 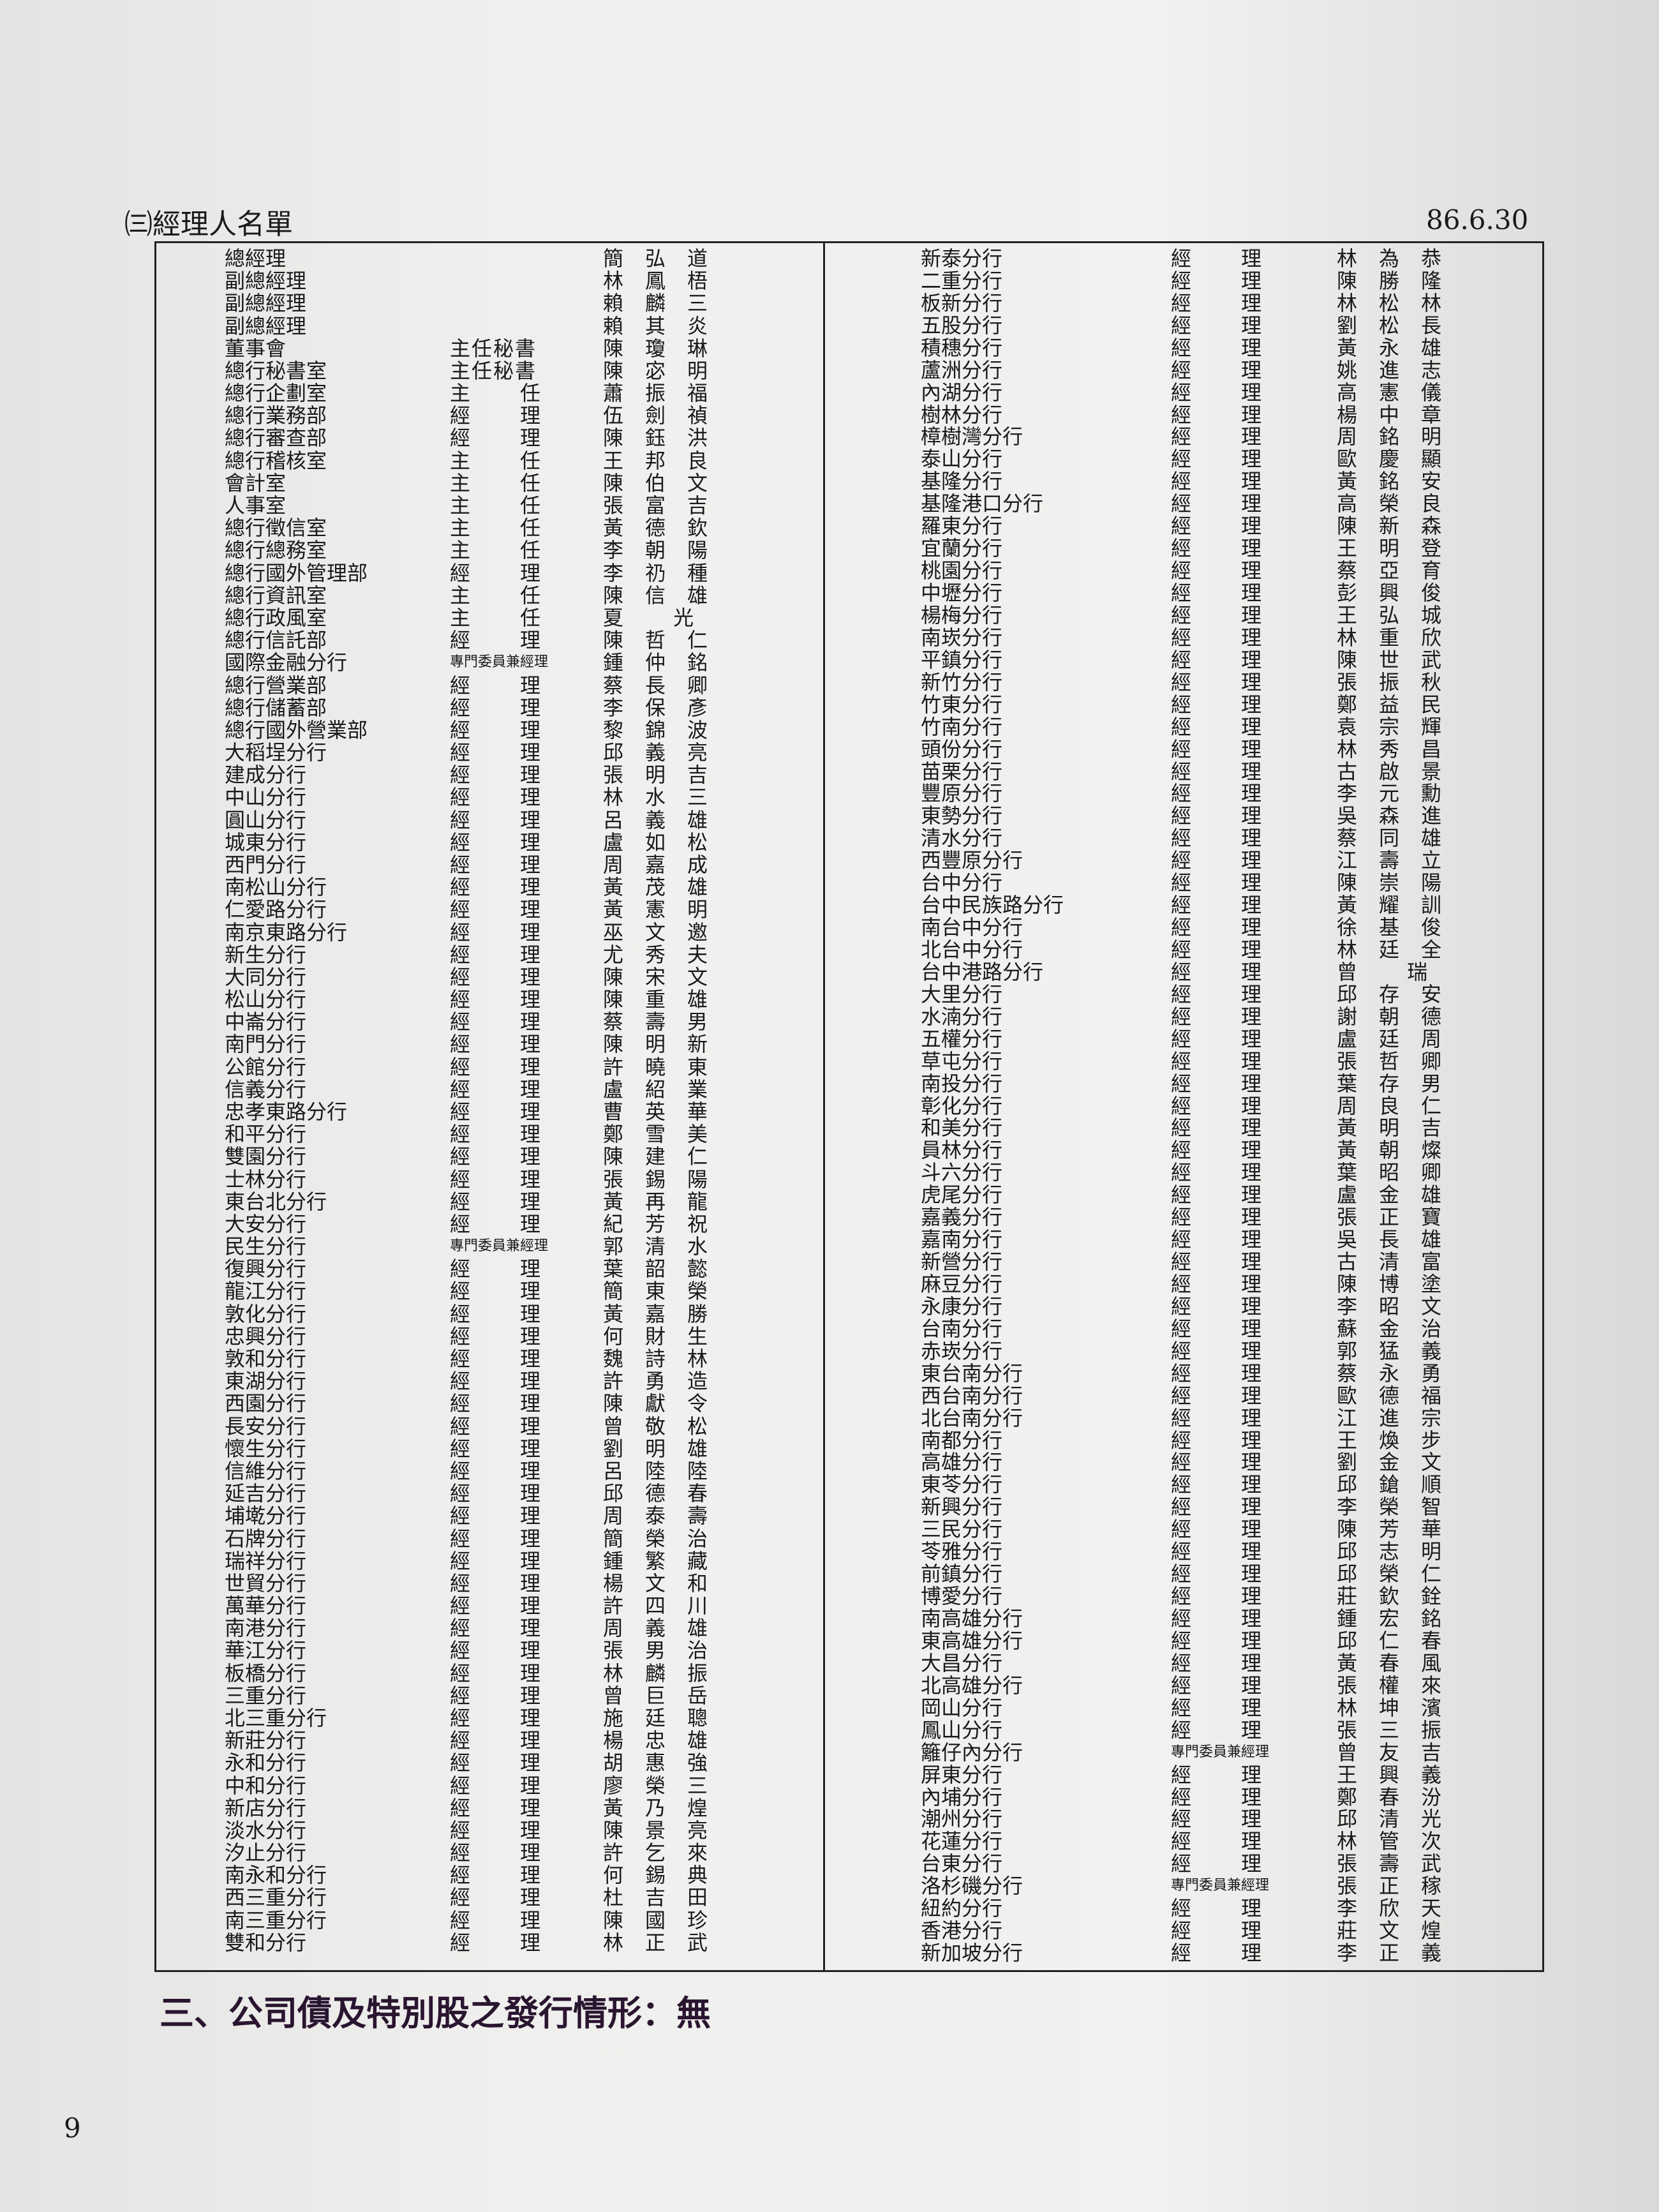 I want to click on name: 鄭雪美, so click(x=666, y=1134).